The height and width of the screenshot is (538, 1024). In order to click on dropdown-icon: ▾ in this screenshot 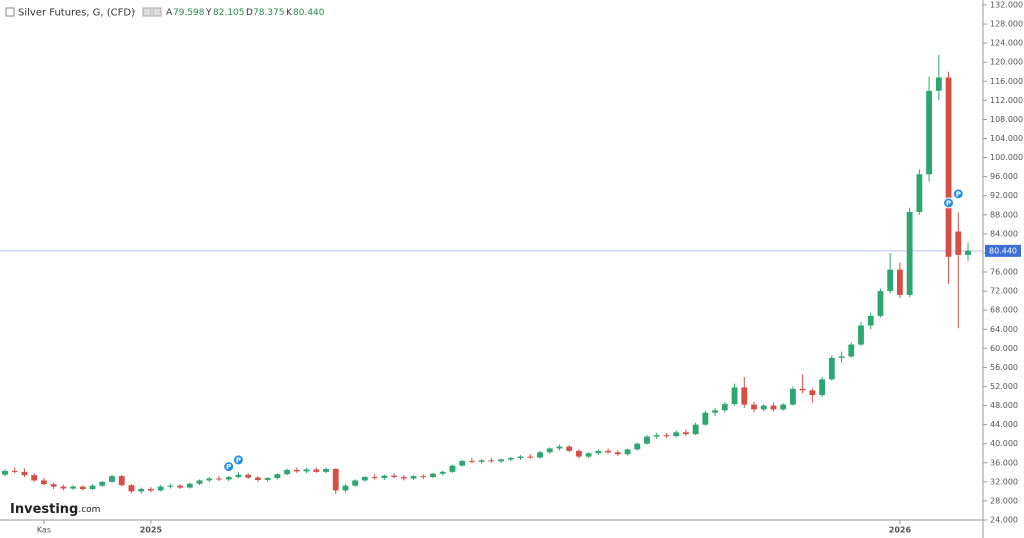, I will do `click(134, 12)`.